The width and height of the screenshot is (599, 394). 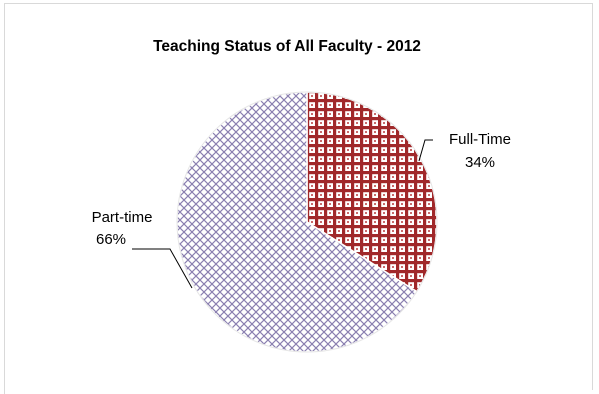 I want to click on leader-line-full-time, so click(x=425, y=150).